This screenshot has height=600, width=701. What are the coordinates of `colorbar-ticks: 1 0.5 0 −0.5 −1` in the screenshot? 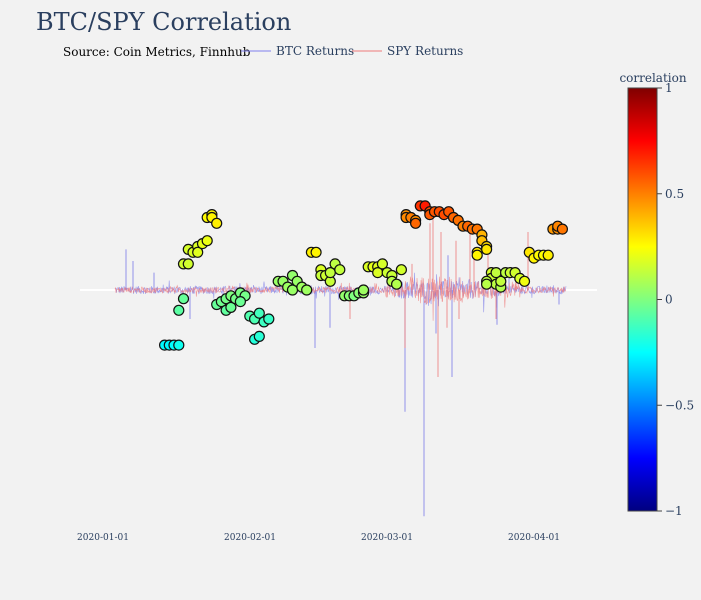 It's located at (675, 299).